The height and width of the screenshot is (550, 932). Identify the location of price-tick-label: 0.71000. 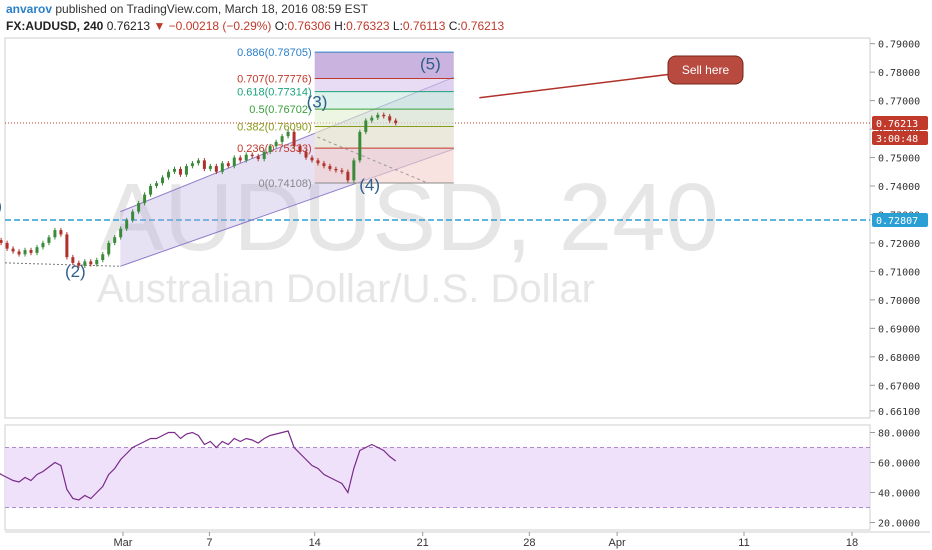
(899, 272).